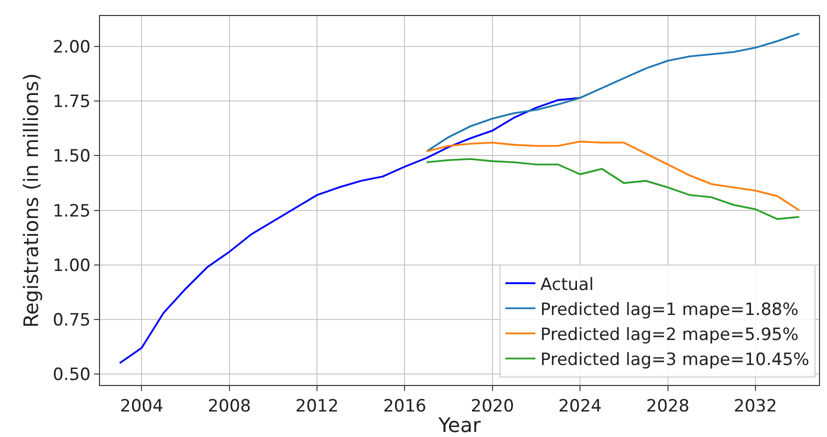 The width and height of the screenshot is (827, 437). What do you see at coordinates (31, 200) in the screenshot?
I see `y-axis-title: Registrations (in millions)` at bounding box center [31, 200].